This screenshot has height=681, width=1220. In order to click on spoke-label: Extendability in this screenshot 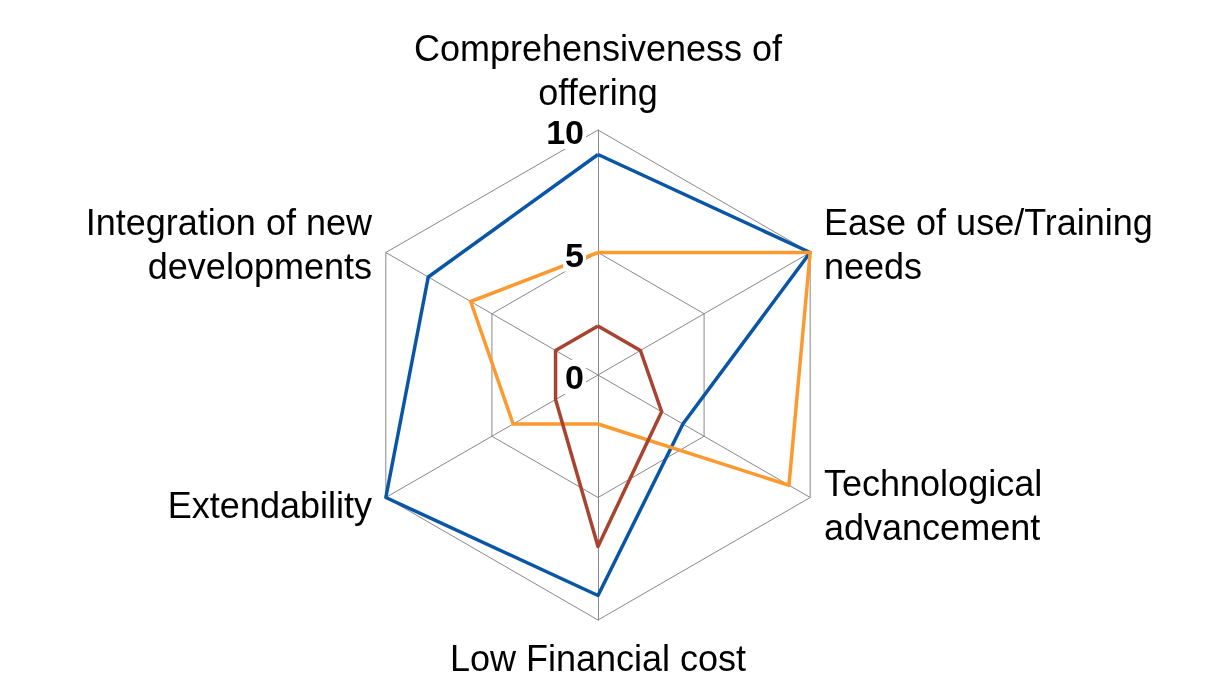, I will do `click(269, 505)`.